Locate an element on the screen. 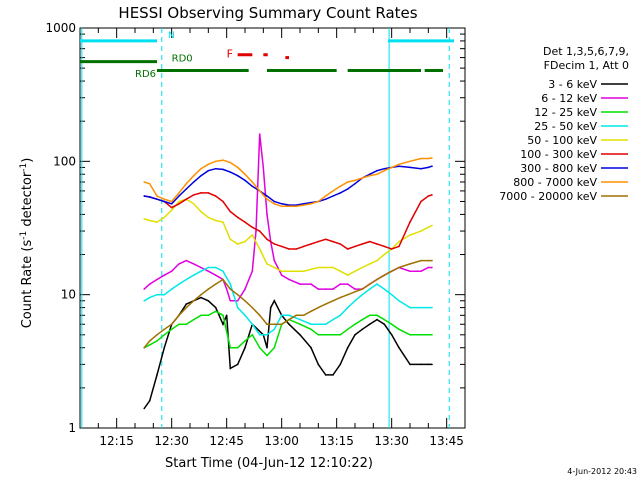 This screenshot has width=640, height=480. legend-label-8: 800 - 7000 keV is located at coordinates (555, 182).